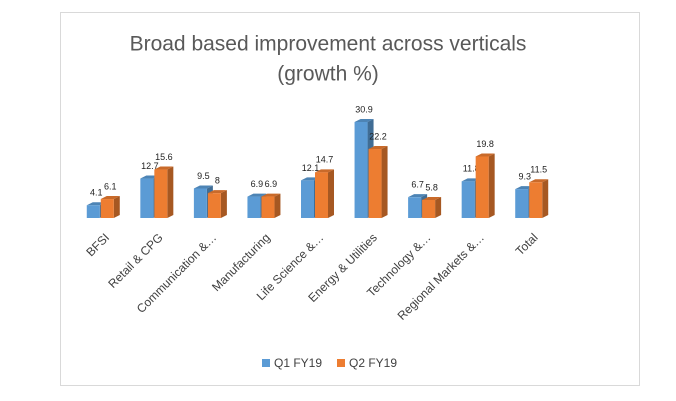 The width and height of the screenshot is (676, 401). What do you see at coordinates (325, 160) in the screenshot?
I see `value-label: 14.7` at bounding box center [325, 160].